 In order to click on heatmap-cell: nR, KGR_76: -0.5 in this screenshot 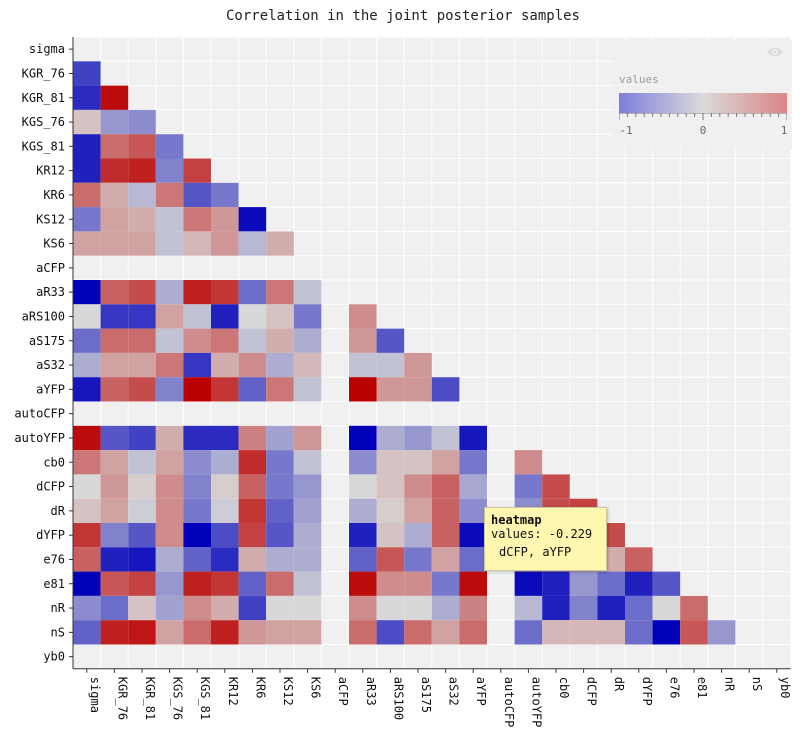, I will do `click(114, 608)`.